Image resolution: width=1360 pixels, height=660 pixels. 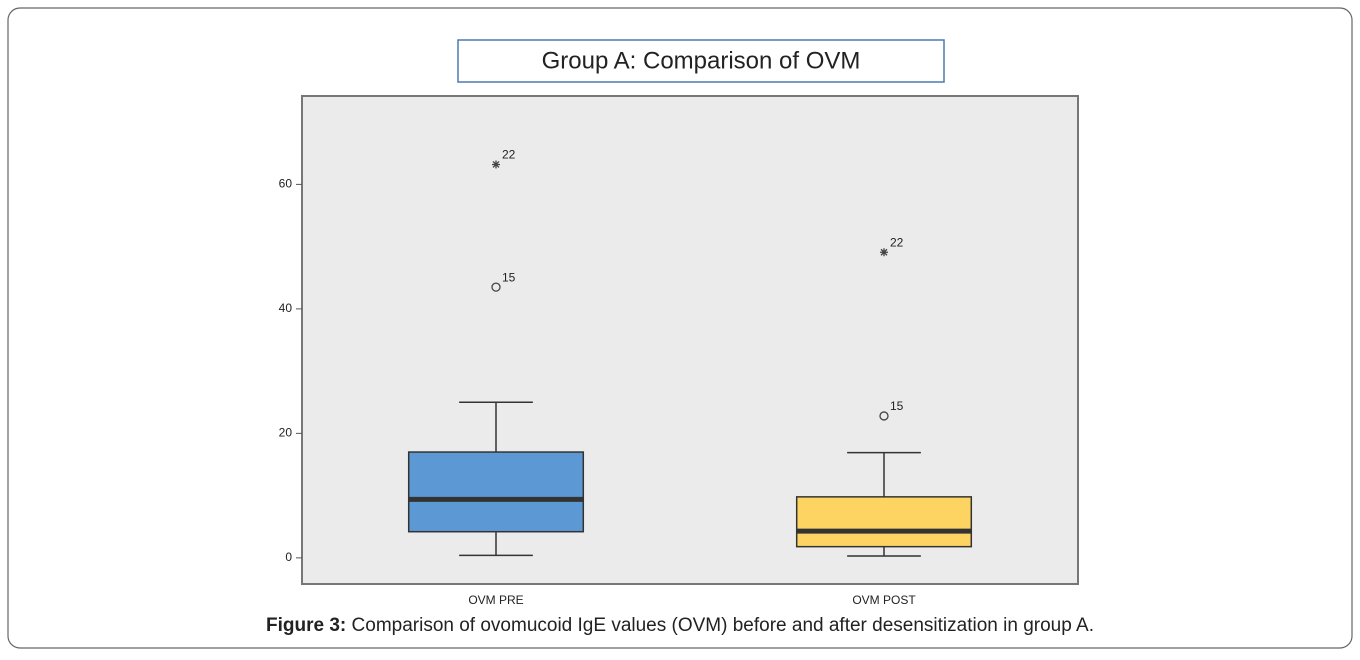 I want to click on title-box, so click(x=701, y=61).